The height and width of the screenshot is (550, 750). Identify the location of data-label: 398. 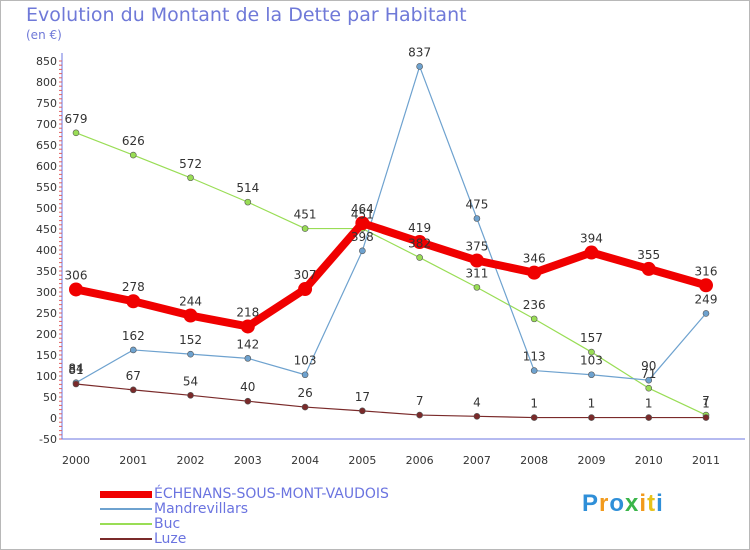
(362, 237).